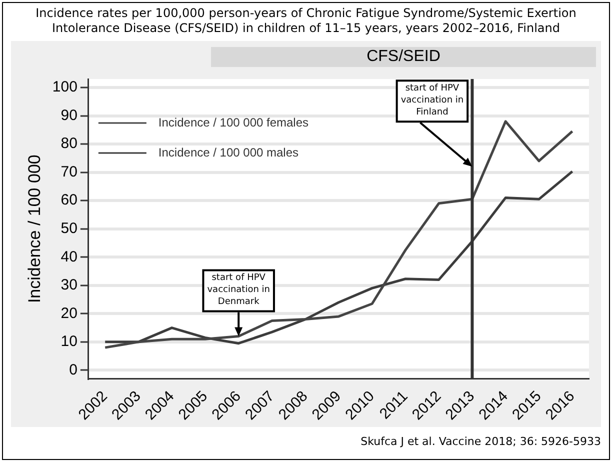  Describe the element at coordinates (69, 257) in the screenshot. I see `y-tick-label: 40` at that location.